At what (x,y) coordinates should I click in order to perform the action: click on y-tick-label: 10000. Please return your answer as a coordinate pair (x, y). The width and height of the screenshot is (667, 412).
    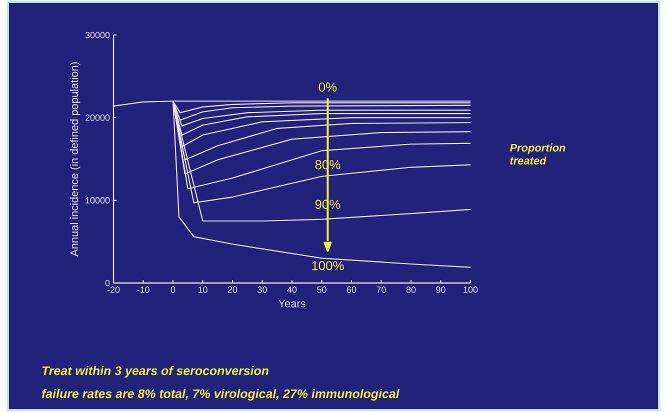
    Looking at the image, I should click on (98, 200).